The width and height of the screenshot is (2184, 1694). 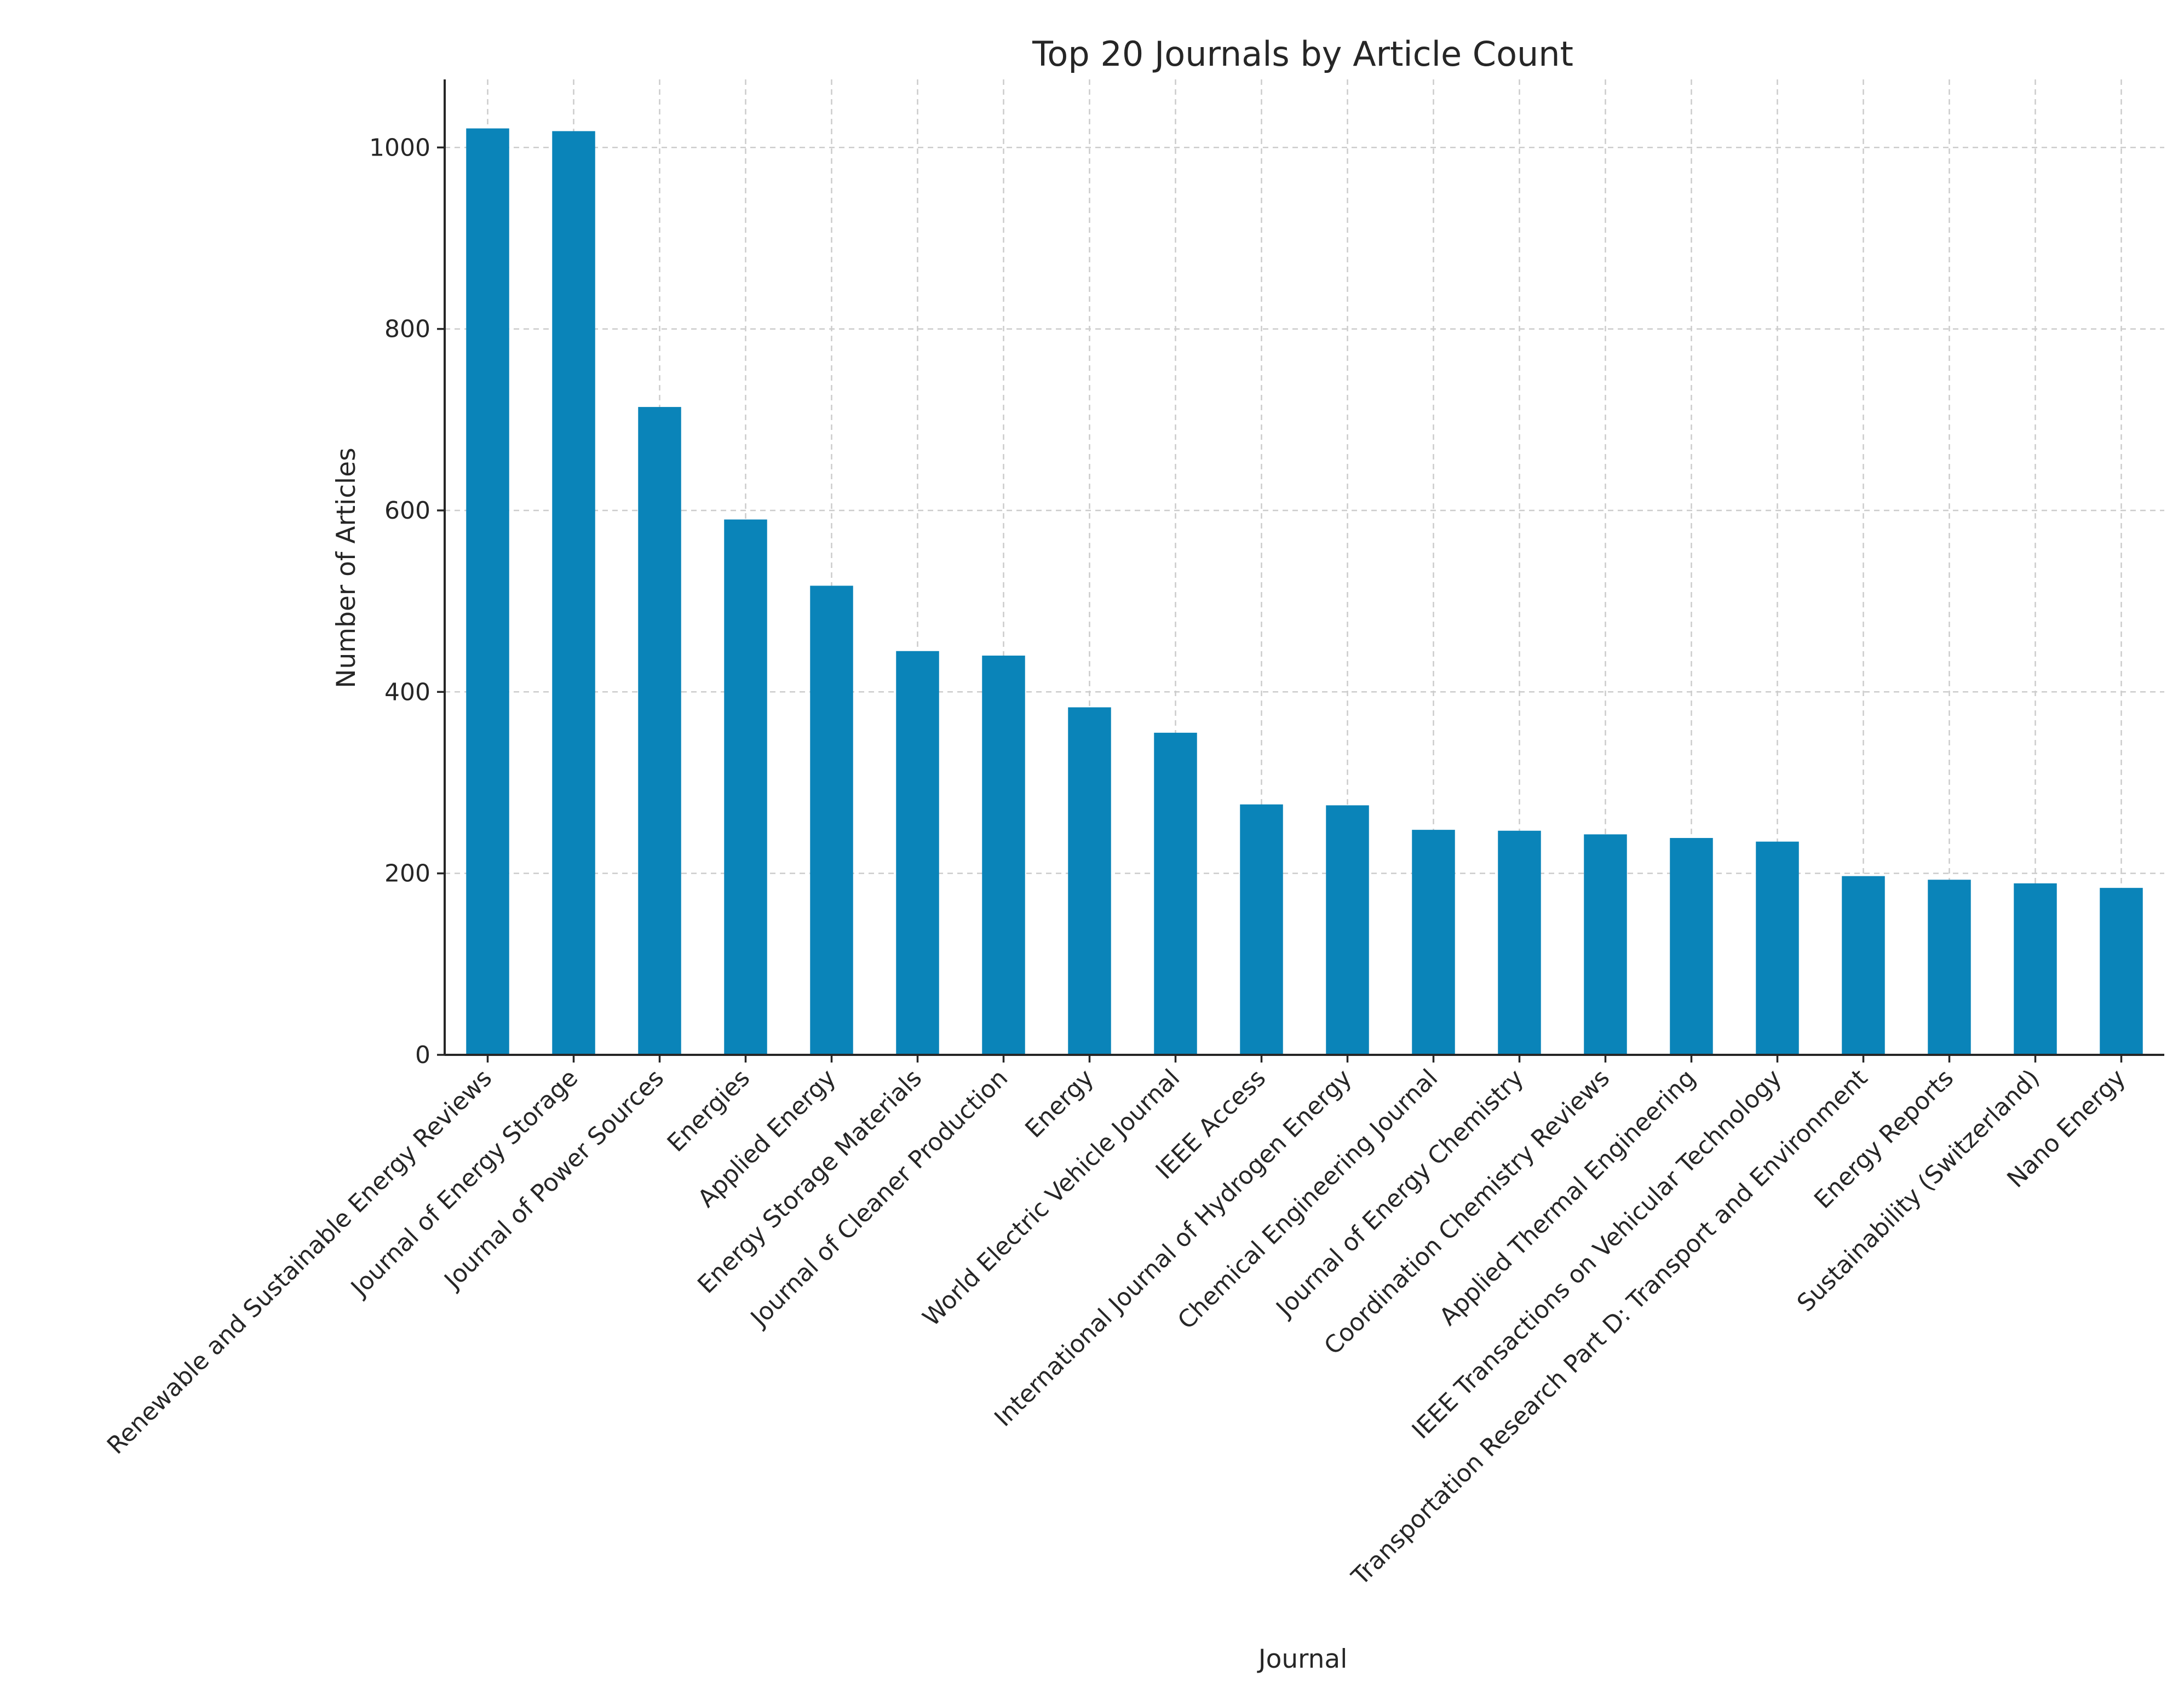 What do you see at coordinates (1302, 1659) in the screenshot?
I see `x-axis-label: Journal` at bounding box center [1302, 1659].